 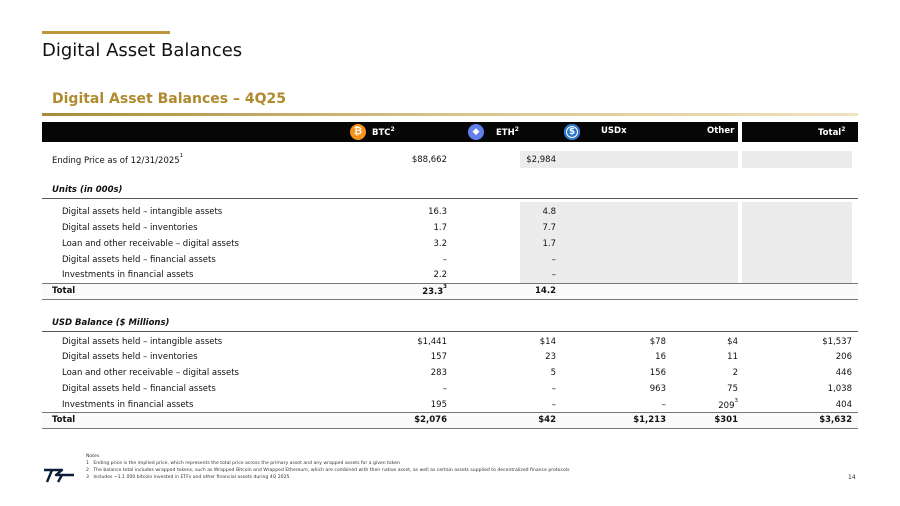 What do you see at coordinates (541, 160) in the screenshot?
I see `ending-price-eth: $2,984` at bounding box center [541, 160].